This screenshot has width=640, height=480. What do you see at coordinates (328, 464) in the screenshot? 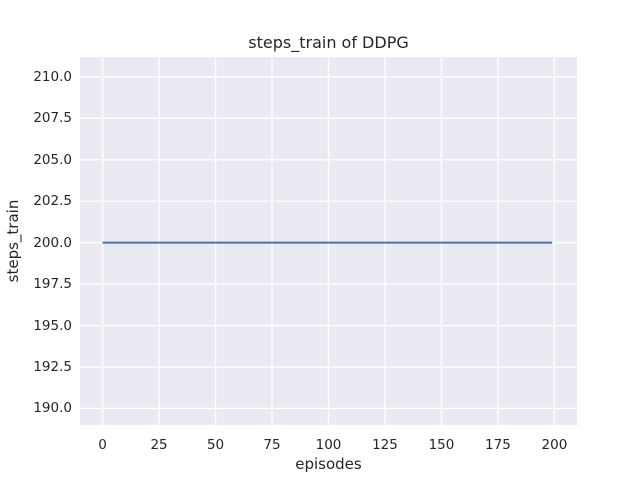
I see `x-axis-label: episodes` at bounding box center [328, 464].